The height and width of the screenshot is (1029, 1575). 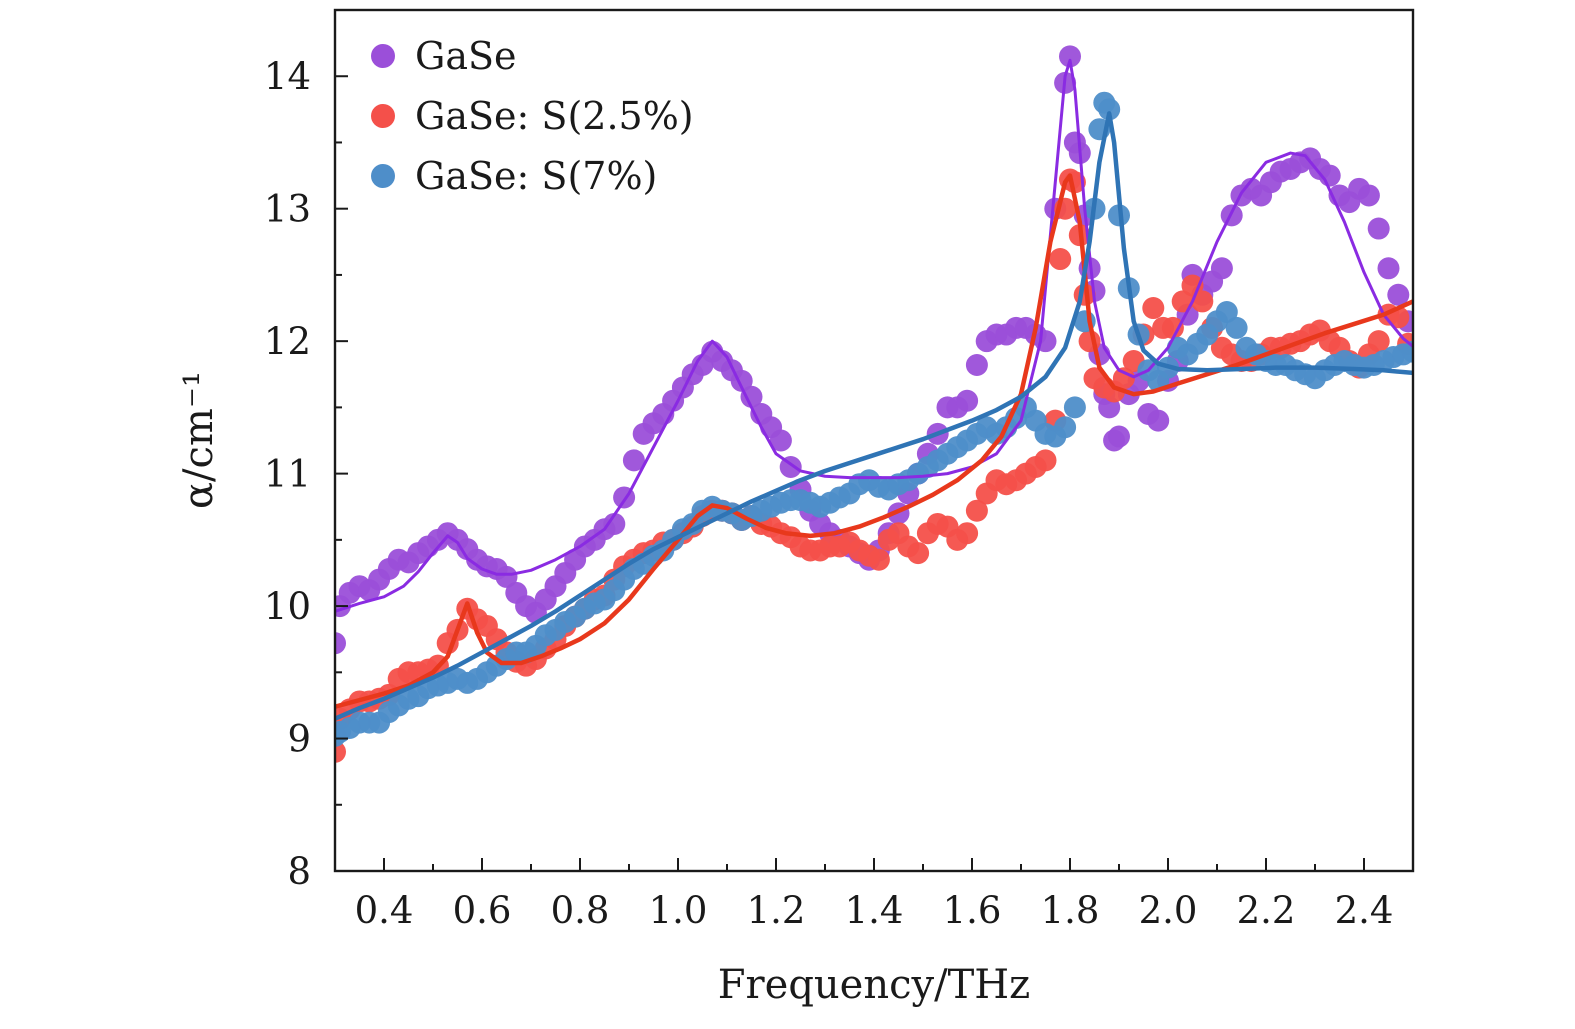 I want to click on legend-label: GaSe: S(7%), so click(x=536, y=176).